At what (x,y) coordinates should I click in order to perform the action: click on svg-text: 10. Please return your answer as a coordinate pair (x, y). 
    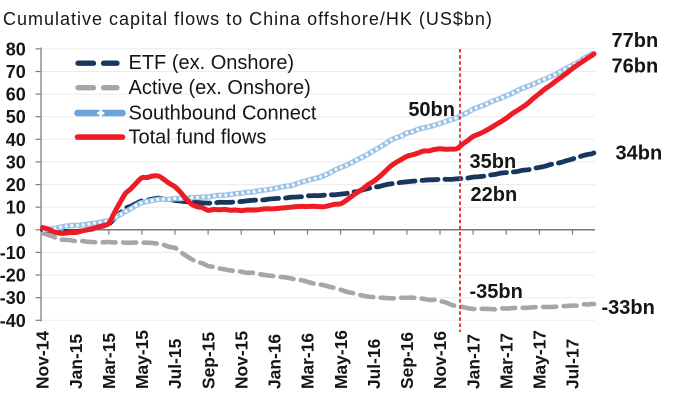
    Looking at the image, I should click on (16, 208).